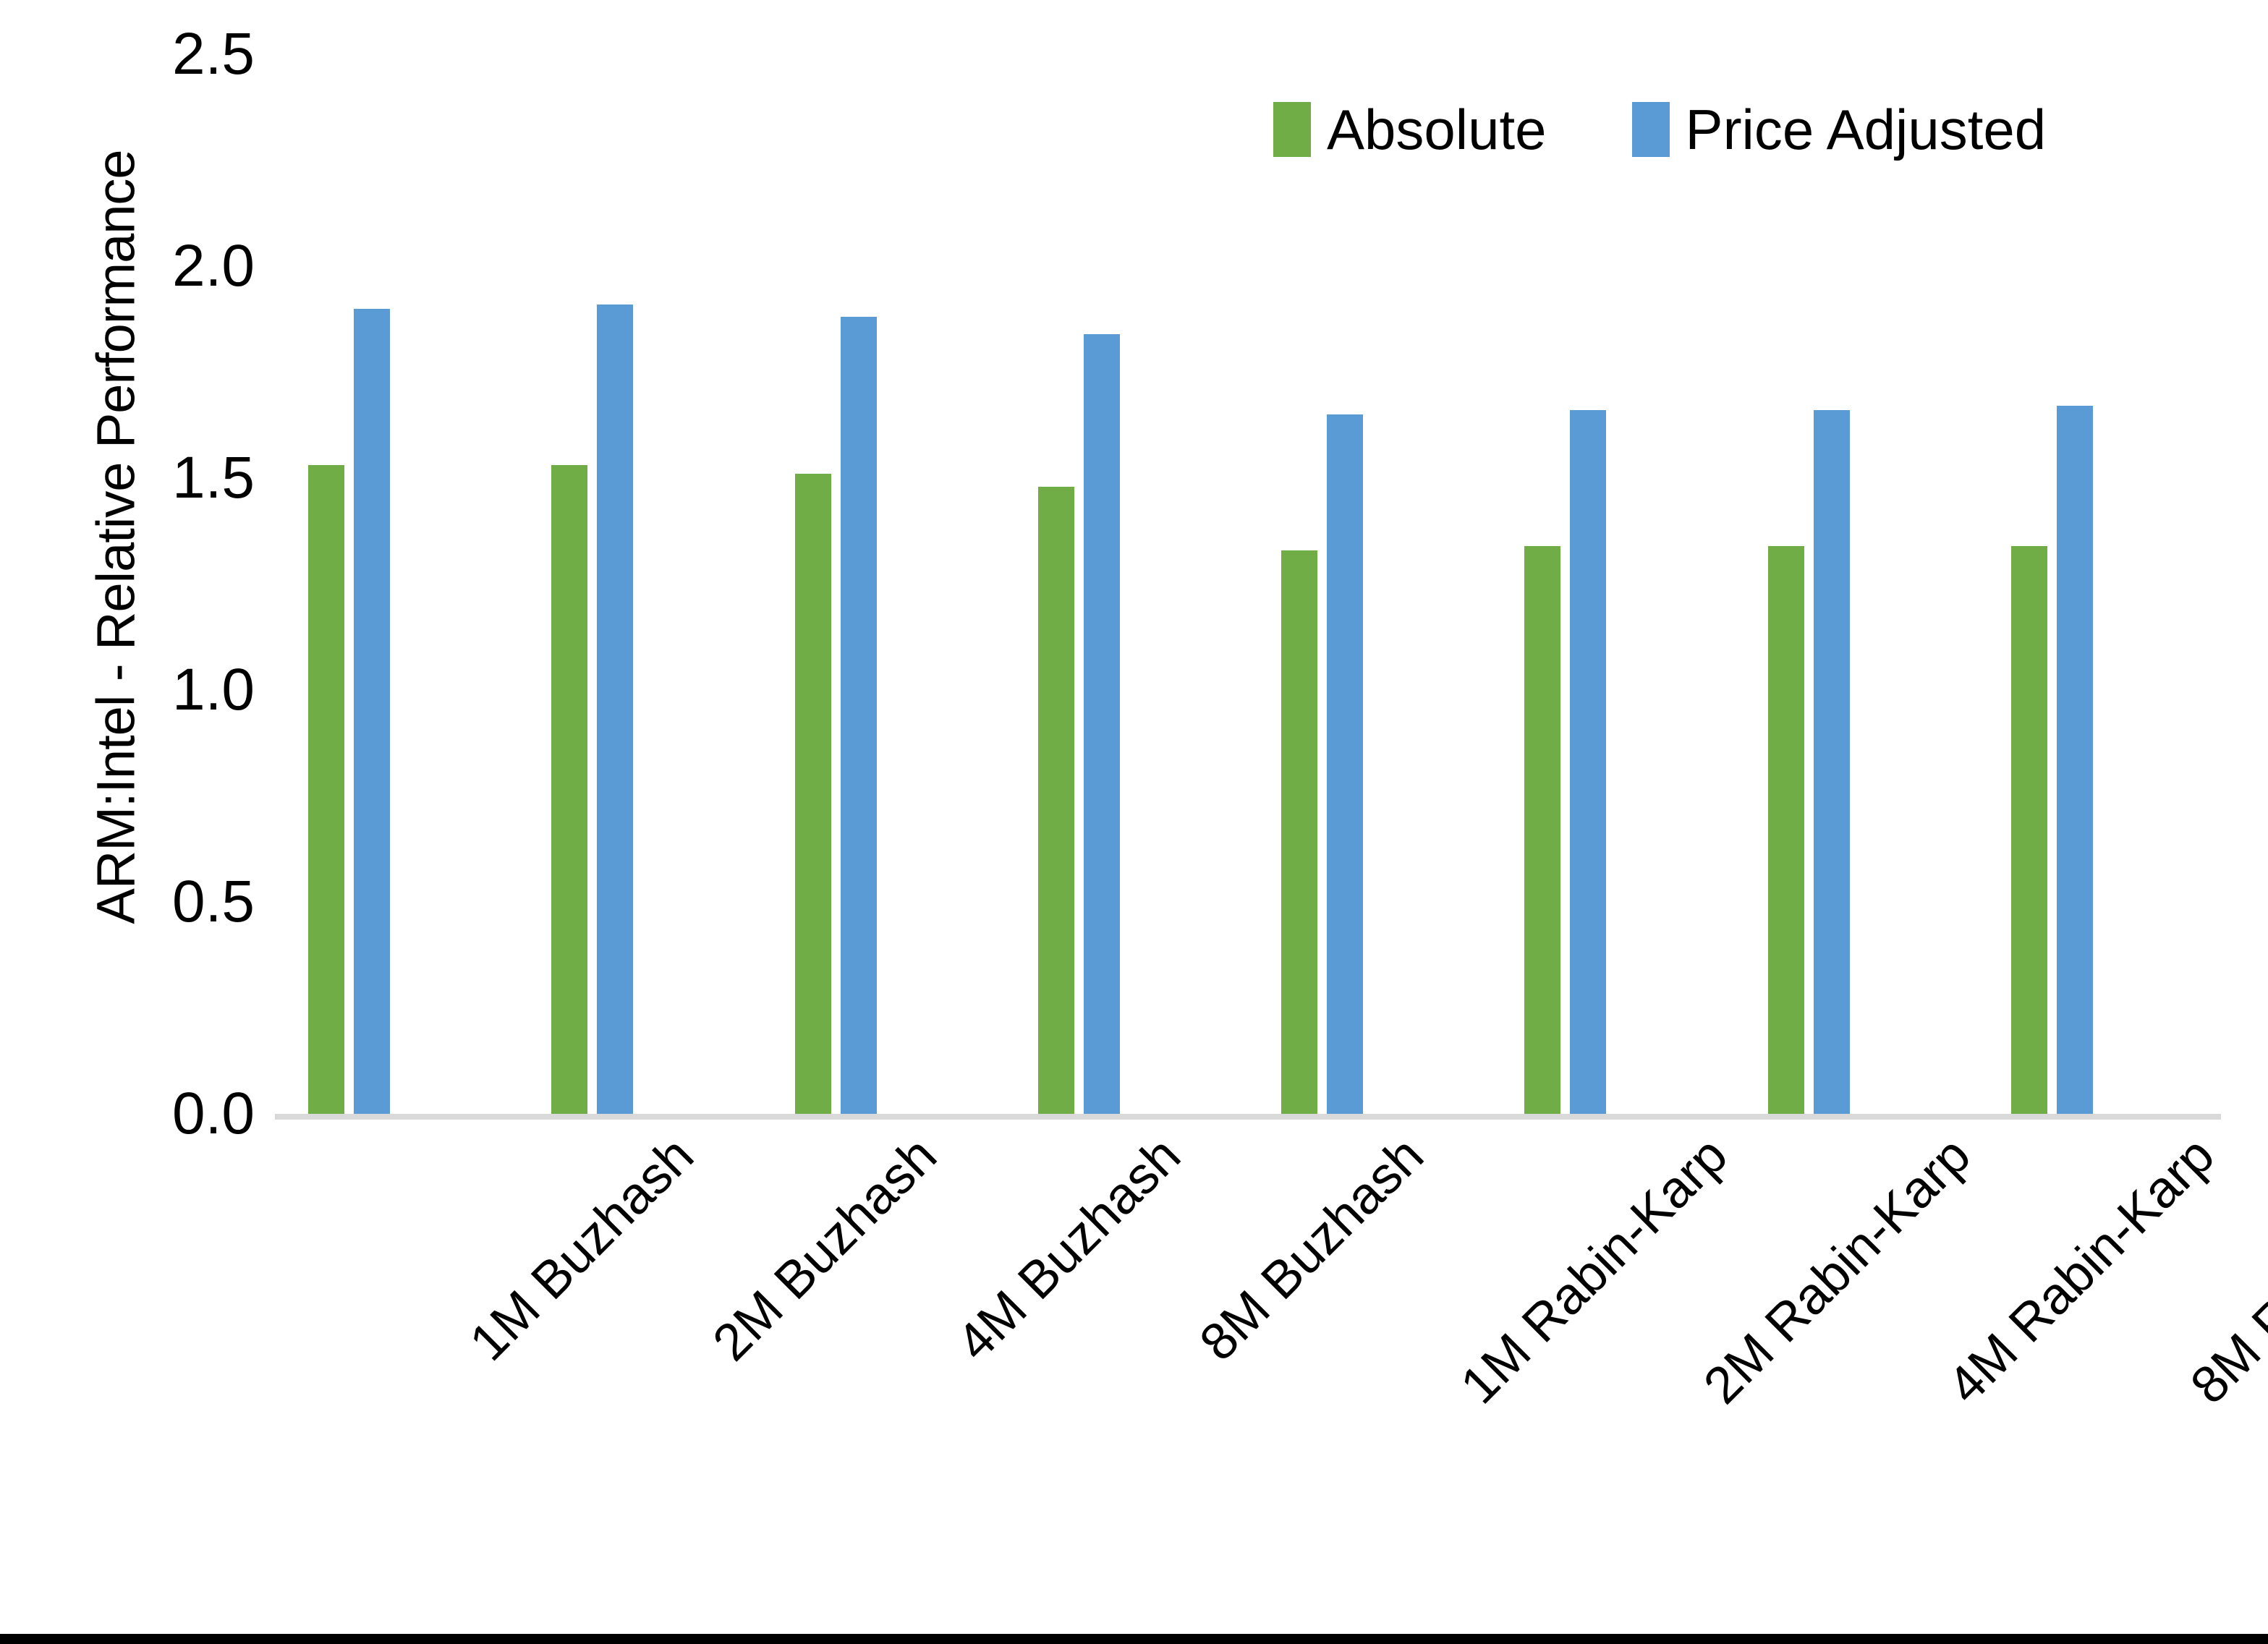  Describe the element at coordinates (825, 1249) in the screenshot. I see `x-axis-tick-label: 2M Buzhash` at that location.